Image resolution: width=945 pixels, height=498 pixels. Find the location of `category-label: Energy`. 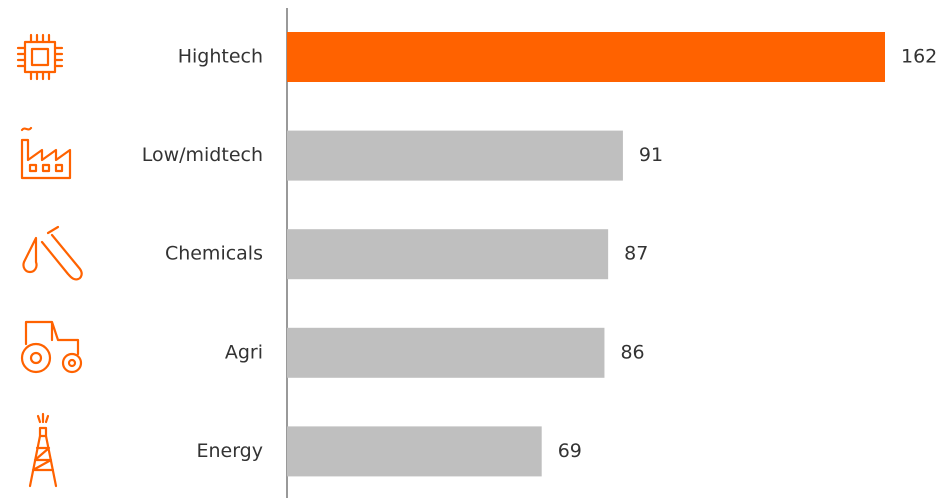

category-label: Energy is located at coordinates (229, 451).